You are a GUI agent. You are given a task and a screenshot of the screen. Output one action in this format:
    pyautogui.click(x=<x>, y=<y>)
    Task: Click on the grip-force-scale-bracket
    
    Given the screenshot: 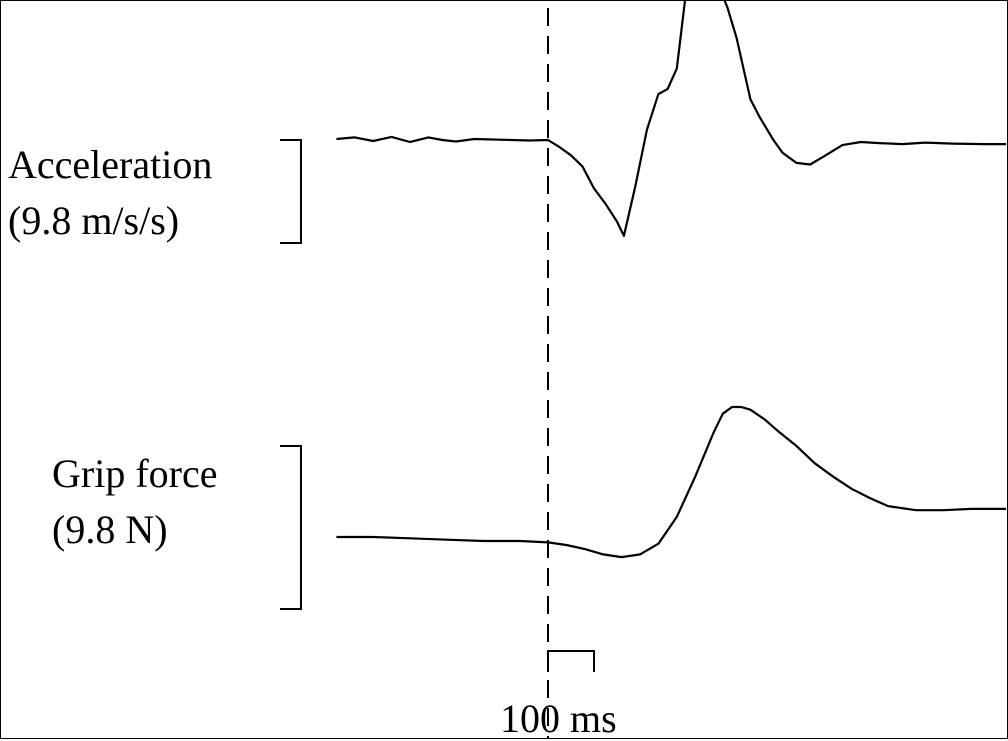 What is the action you would take?
    pyautogui.click(x=291, y=527)
    